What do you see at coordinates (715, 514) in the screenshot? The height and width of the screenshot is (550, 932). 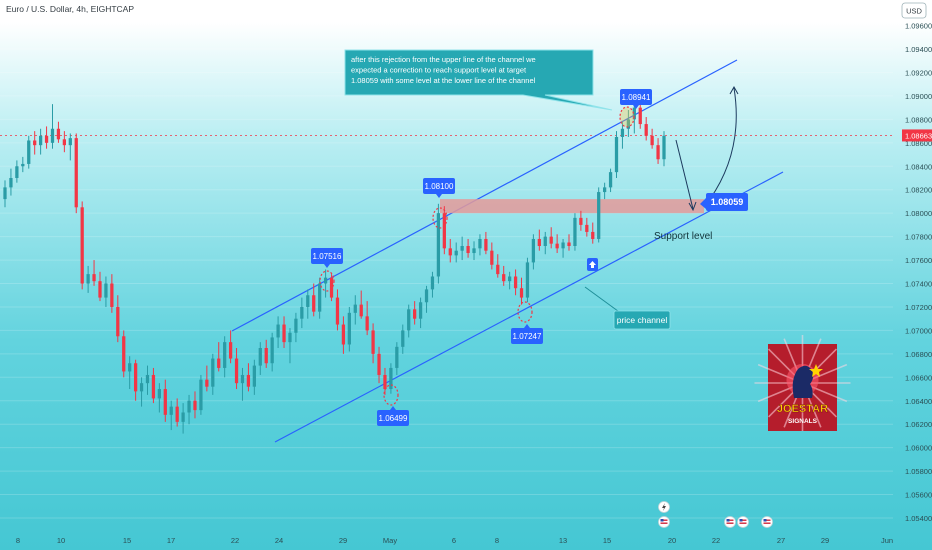 I see `economic-events` at bounding box center [715, 514].